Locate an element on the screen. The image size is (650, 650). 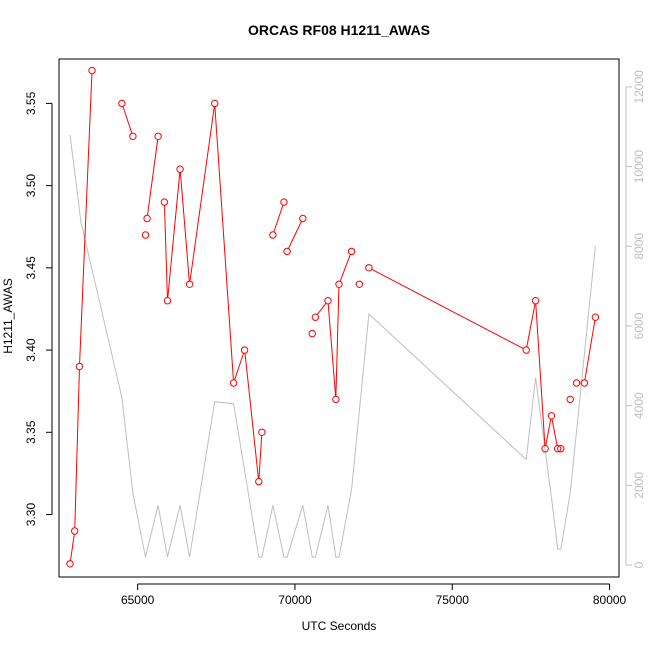
y2-tick-label: 8000 is located at coordinates (639, 246).